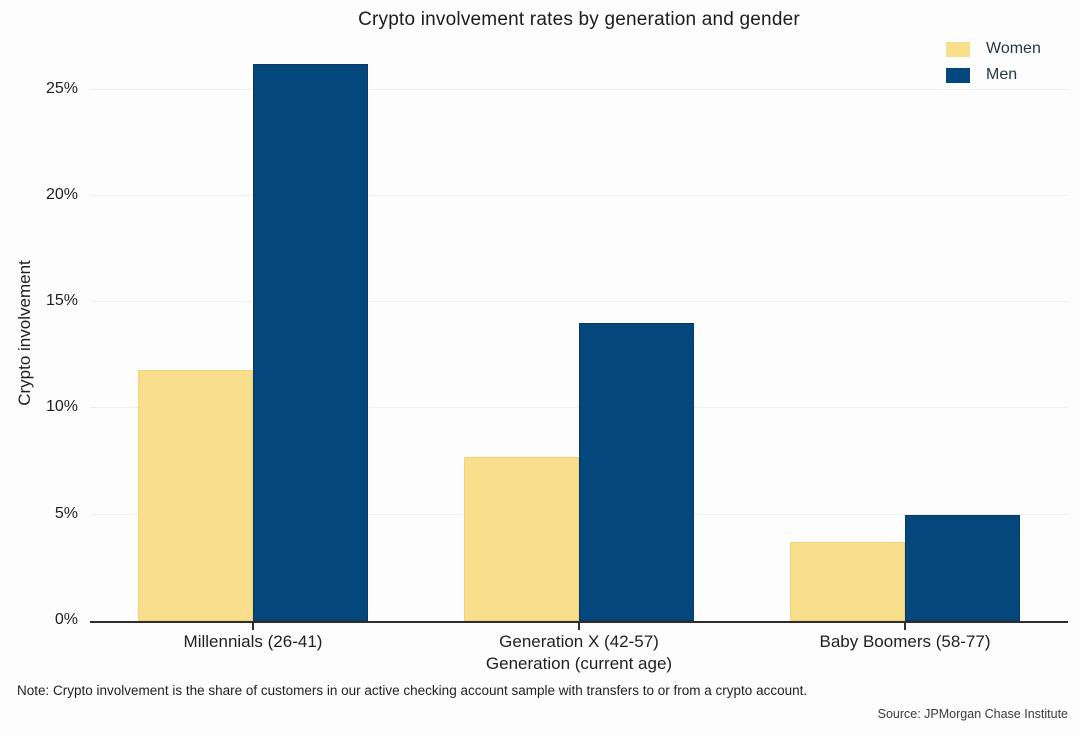  Describe the element at coordinates (66, 619) in the screenshot. I see `y-tick-label-0: 0%` at that location.